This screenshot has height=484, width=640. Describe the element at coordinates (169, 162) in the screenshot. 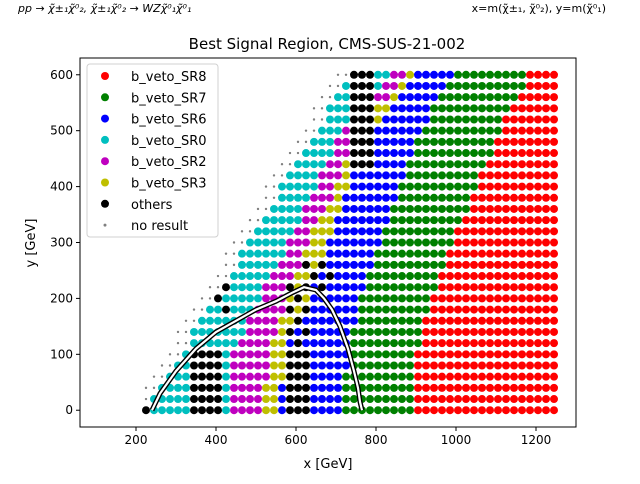

I see `legend-label: b_veto_SR2` at that location.